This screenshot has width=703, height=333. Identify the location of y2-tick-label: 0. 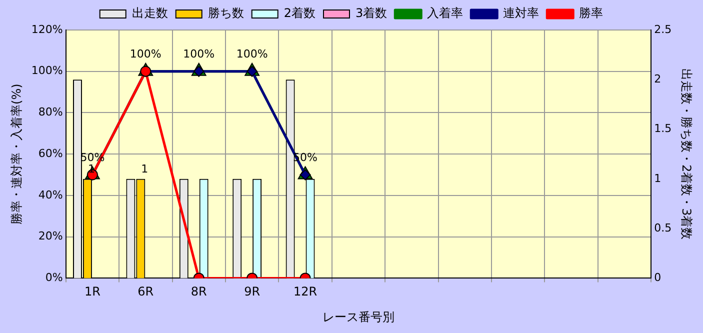
(658, 277).